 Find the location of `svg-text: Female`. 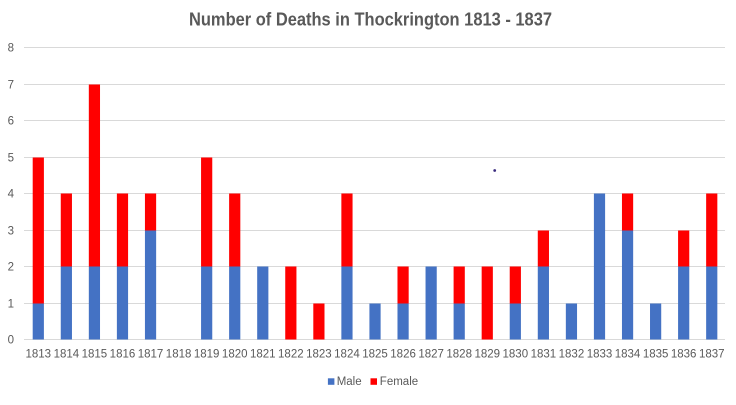

svg-text: Female is located at coordinates (399, 382).